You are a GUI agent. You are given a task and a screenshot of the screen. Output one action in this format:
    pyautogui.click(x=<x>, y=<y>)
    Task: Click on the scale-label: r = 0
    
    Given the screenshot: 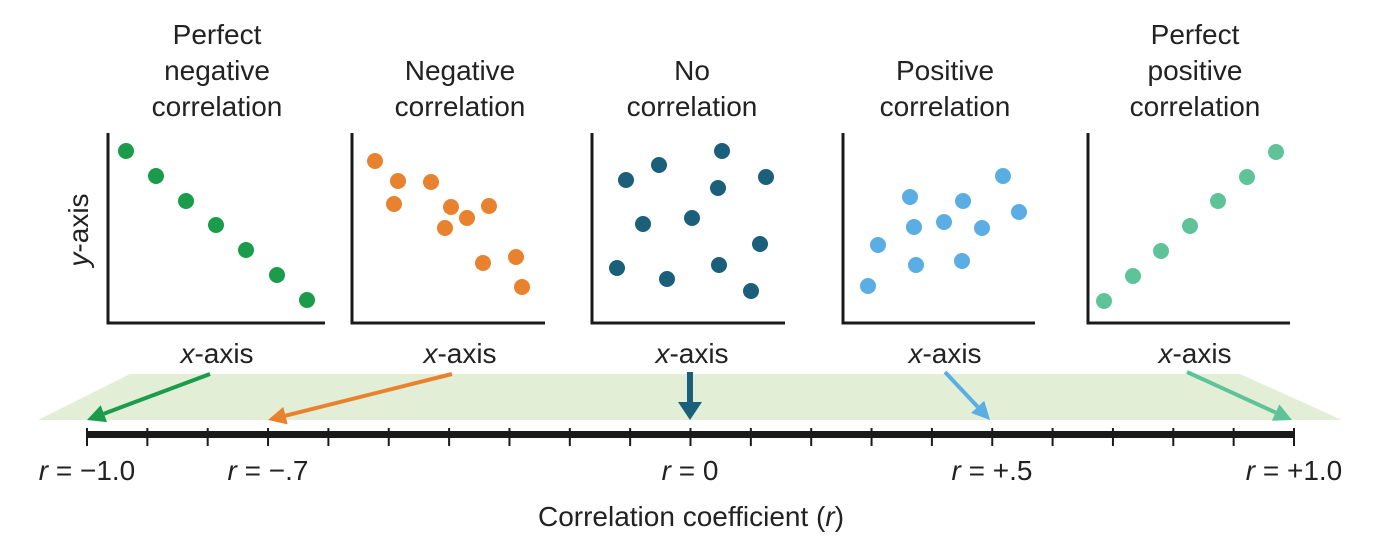 What is the action you would take?
    pyautogui.click(x=690, y=470)
    